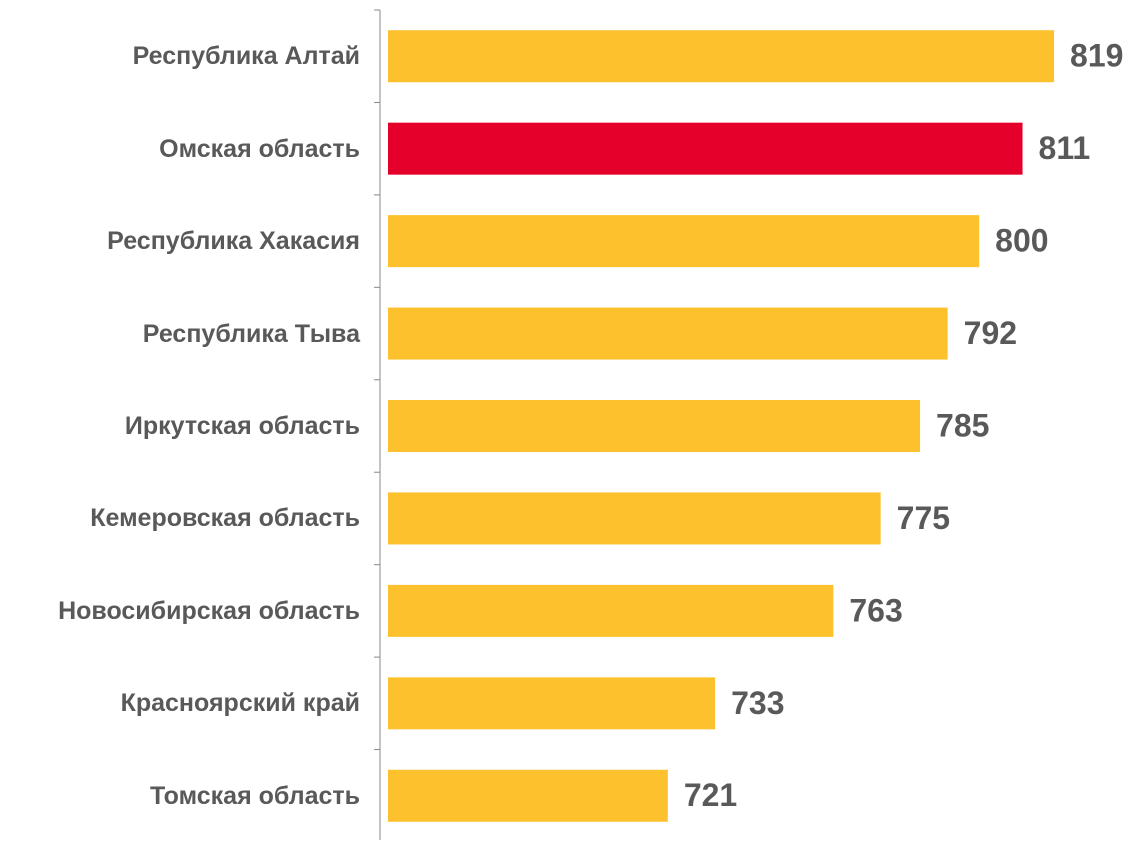 This screenshot has height=841, width=1134. What do you see at coordinates (923, 518) in the screenshot?
I see `value-label: 775` at bounding box center [923, 518].